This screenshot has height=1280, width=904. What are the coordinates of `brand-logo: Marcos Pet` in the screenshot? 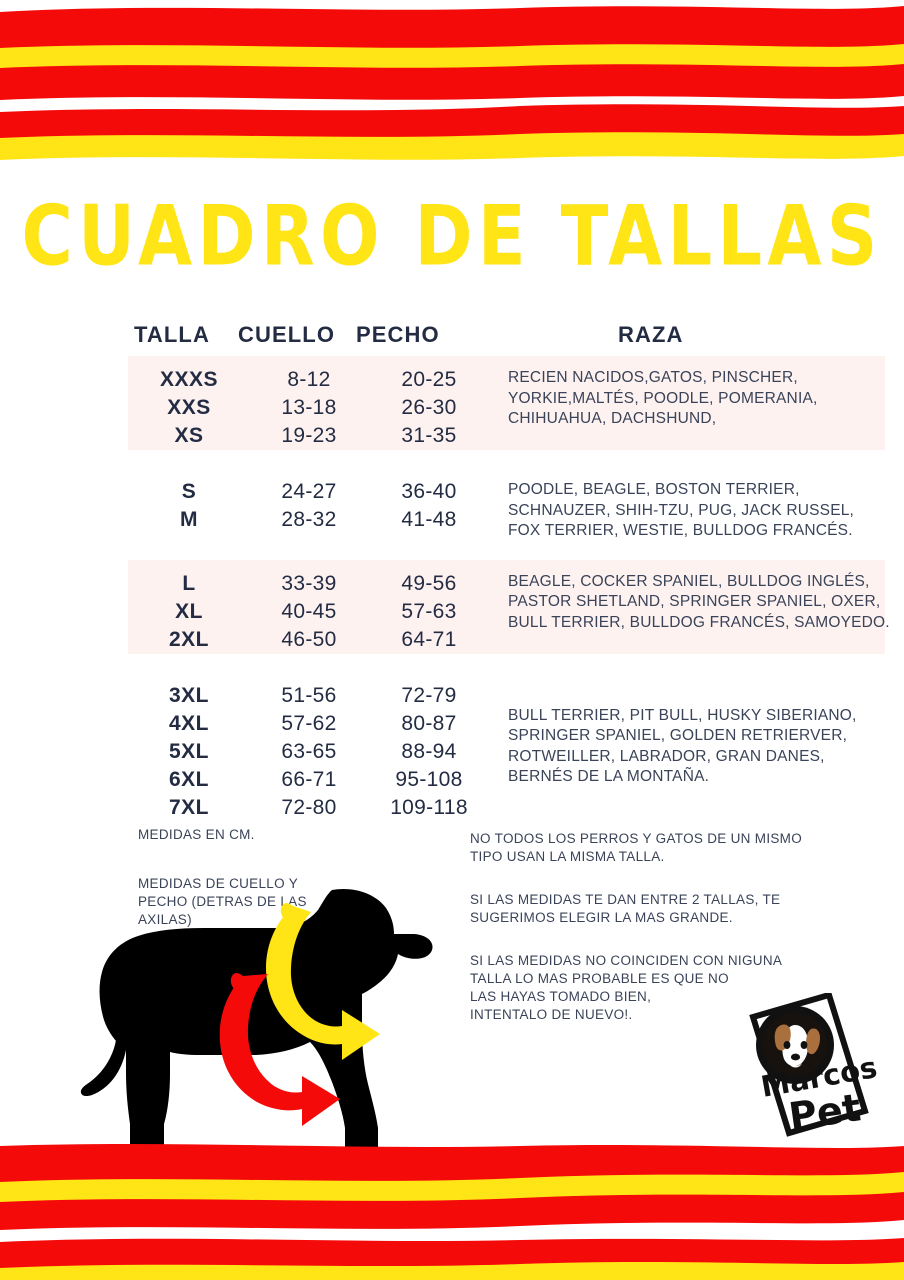 It's located at (809, 1067).